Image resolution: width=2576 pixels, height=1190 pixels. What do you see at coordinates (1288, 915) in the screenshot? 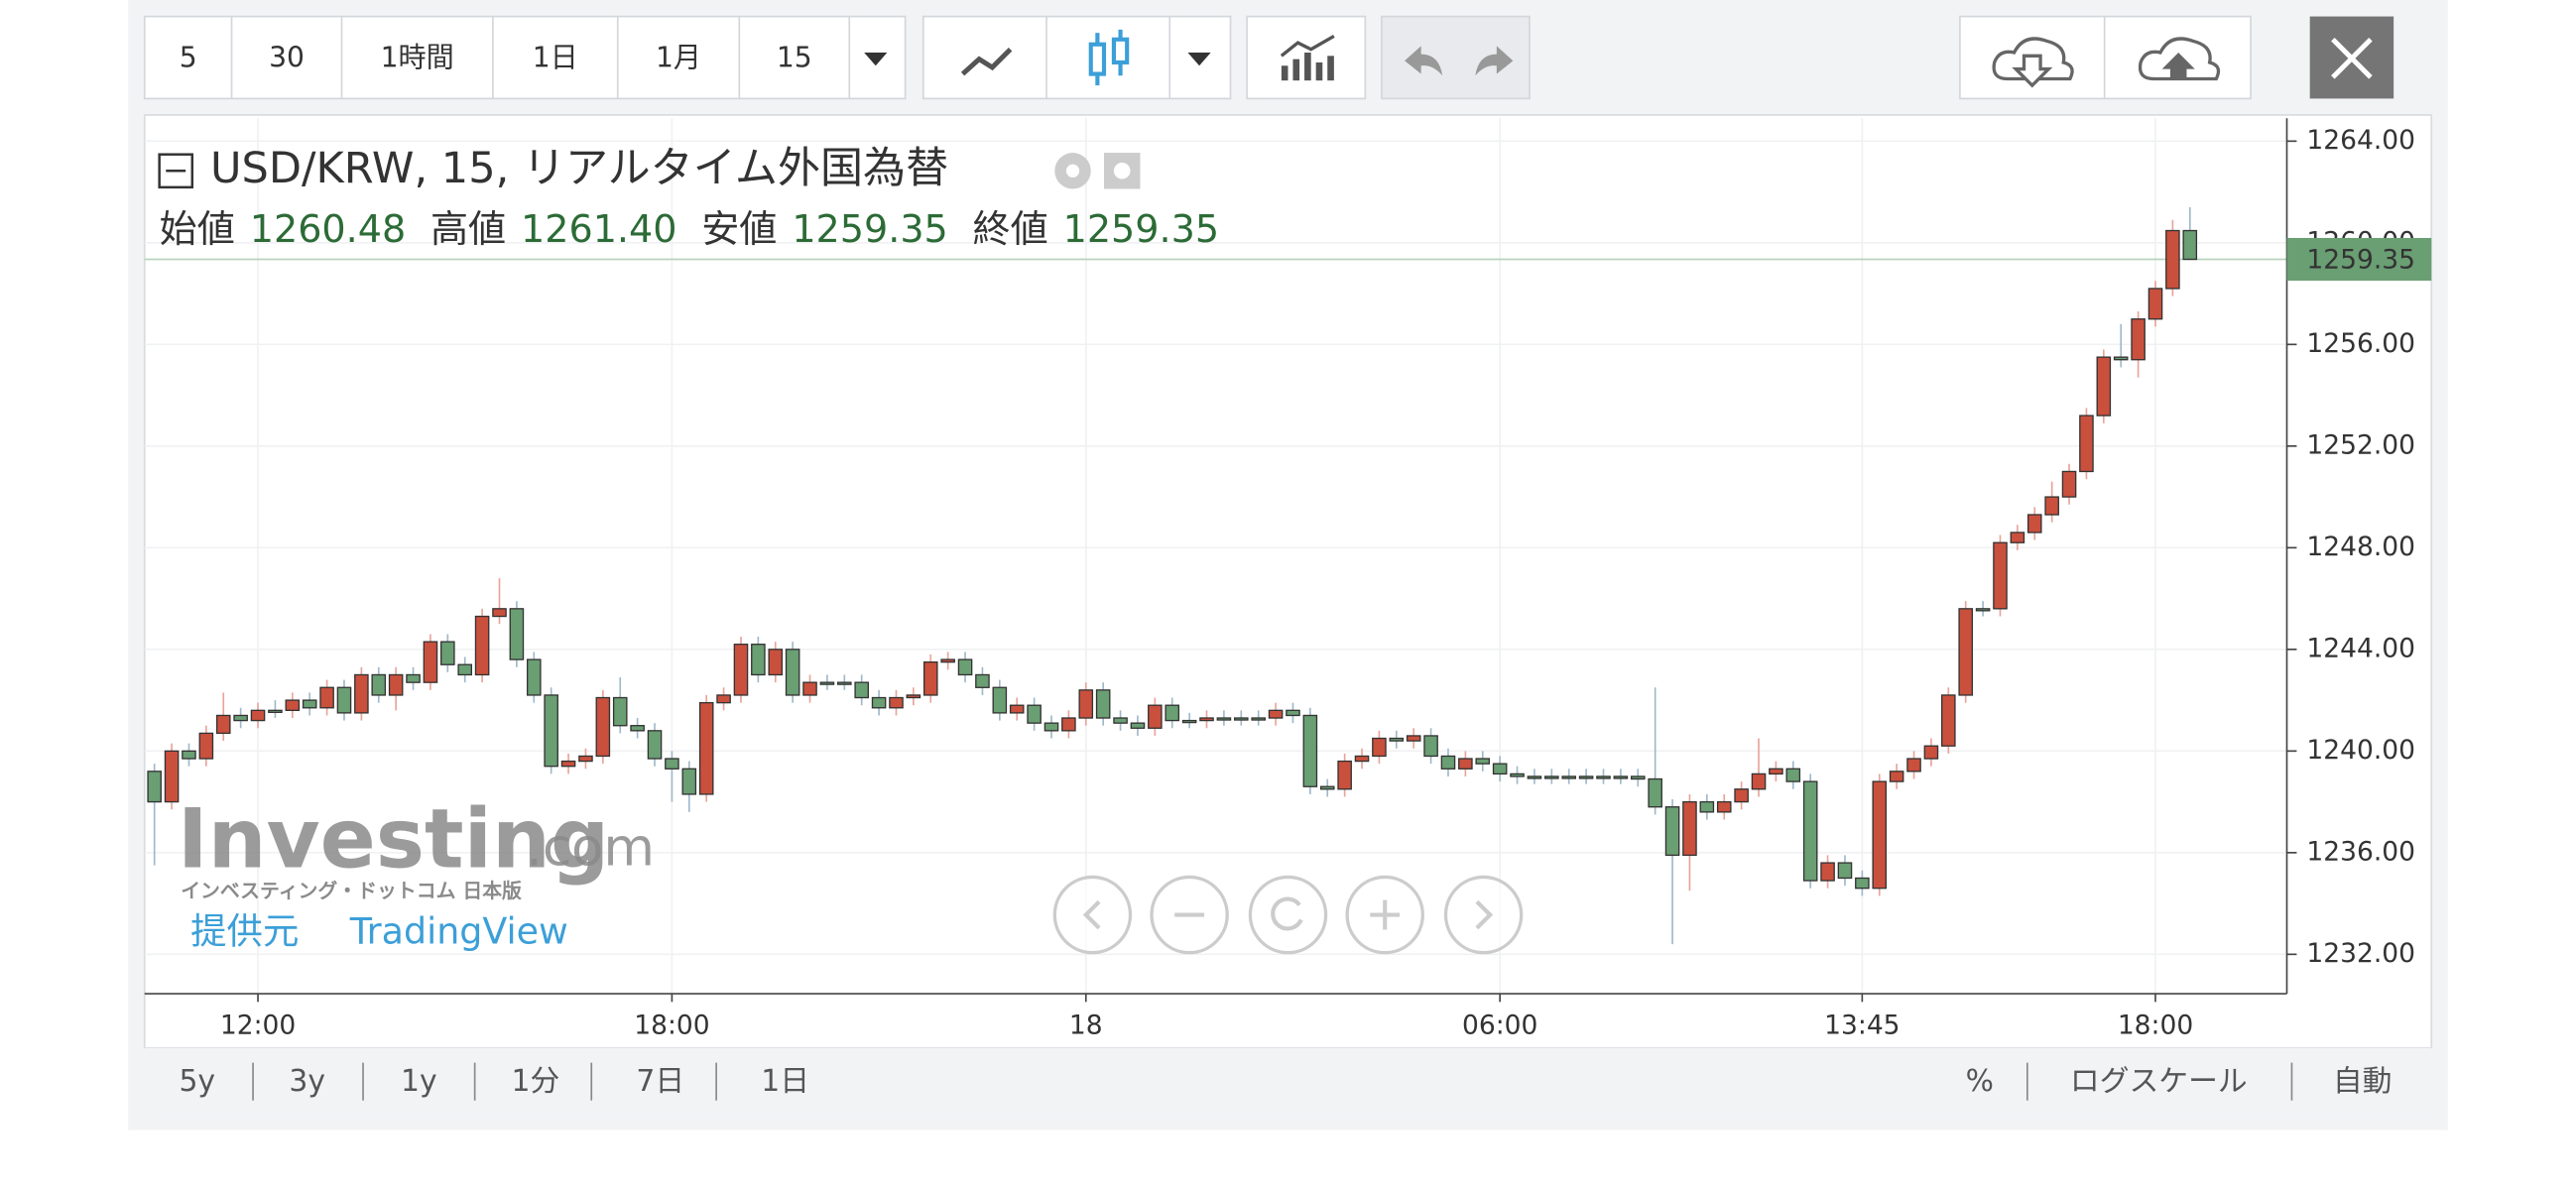
I see `reset-button` at bounding box center [1288, 915].